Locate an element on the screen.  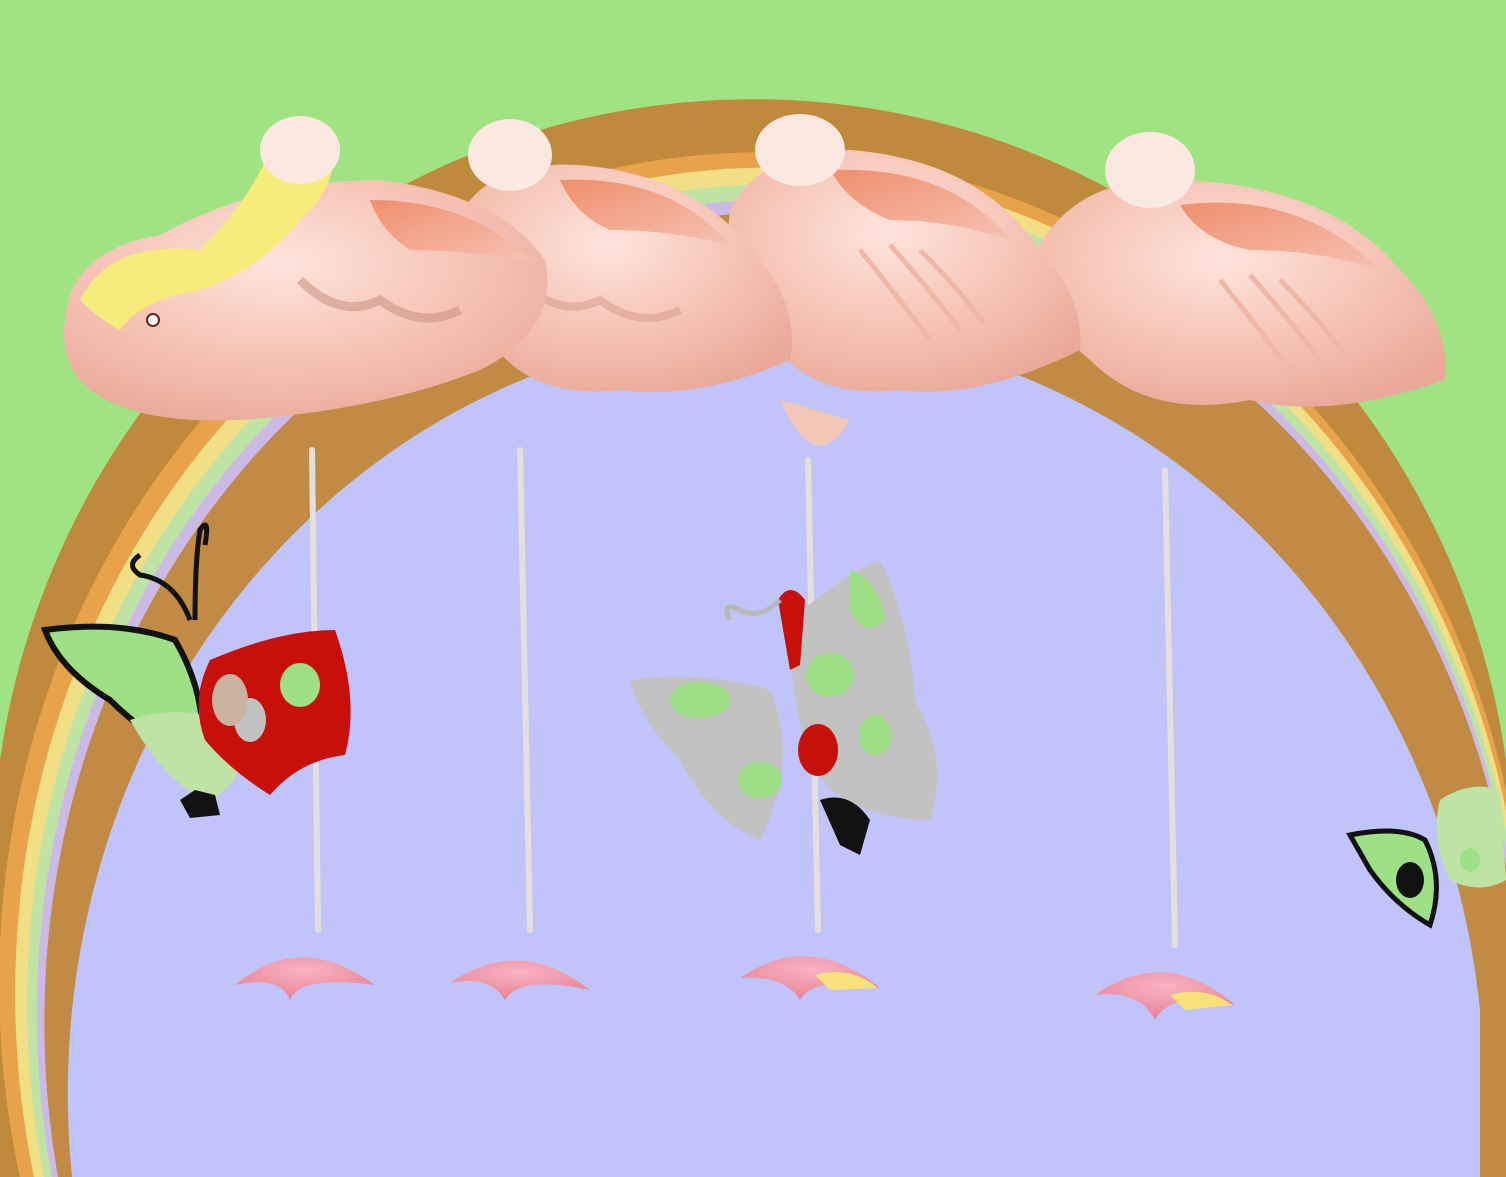
butterfly-body is located at coordinates (230, 700).